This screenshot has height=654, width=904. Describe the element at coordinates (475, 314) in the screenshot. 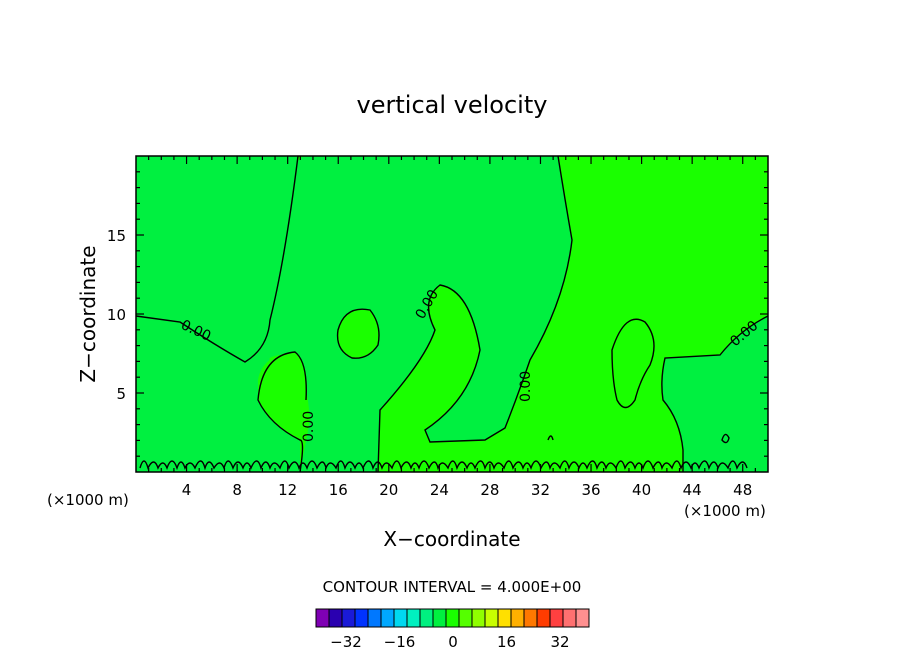

I see `contour-center` at that location.